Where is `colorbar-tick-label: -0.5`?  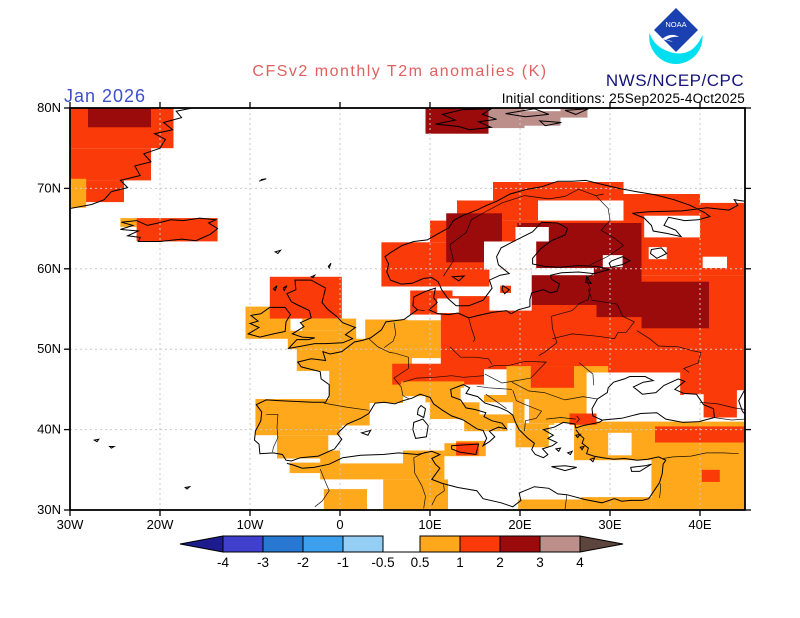 colorbar-tick-label: -0.5 is located at coordinates (382, 562).